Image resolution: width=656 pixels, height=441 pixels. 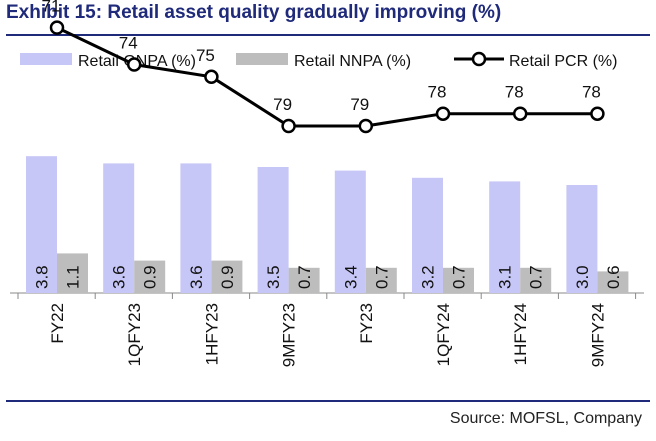 What do you see at coordinates (597, 335) in the screenshot?
I see `x-tick-label: 9MFY24` at bounding box center [597, 335].